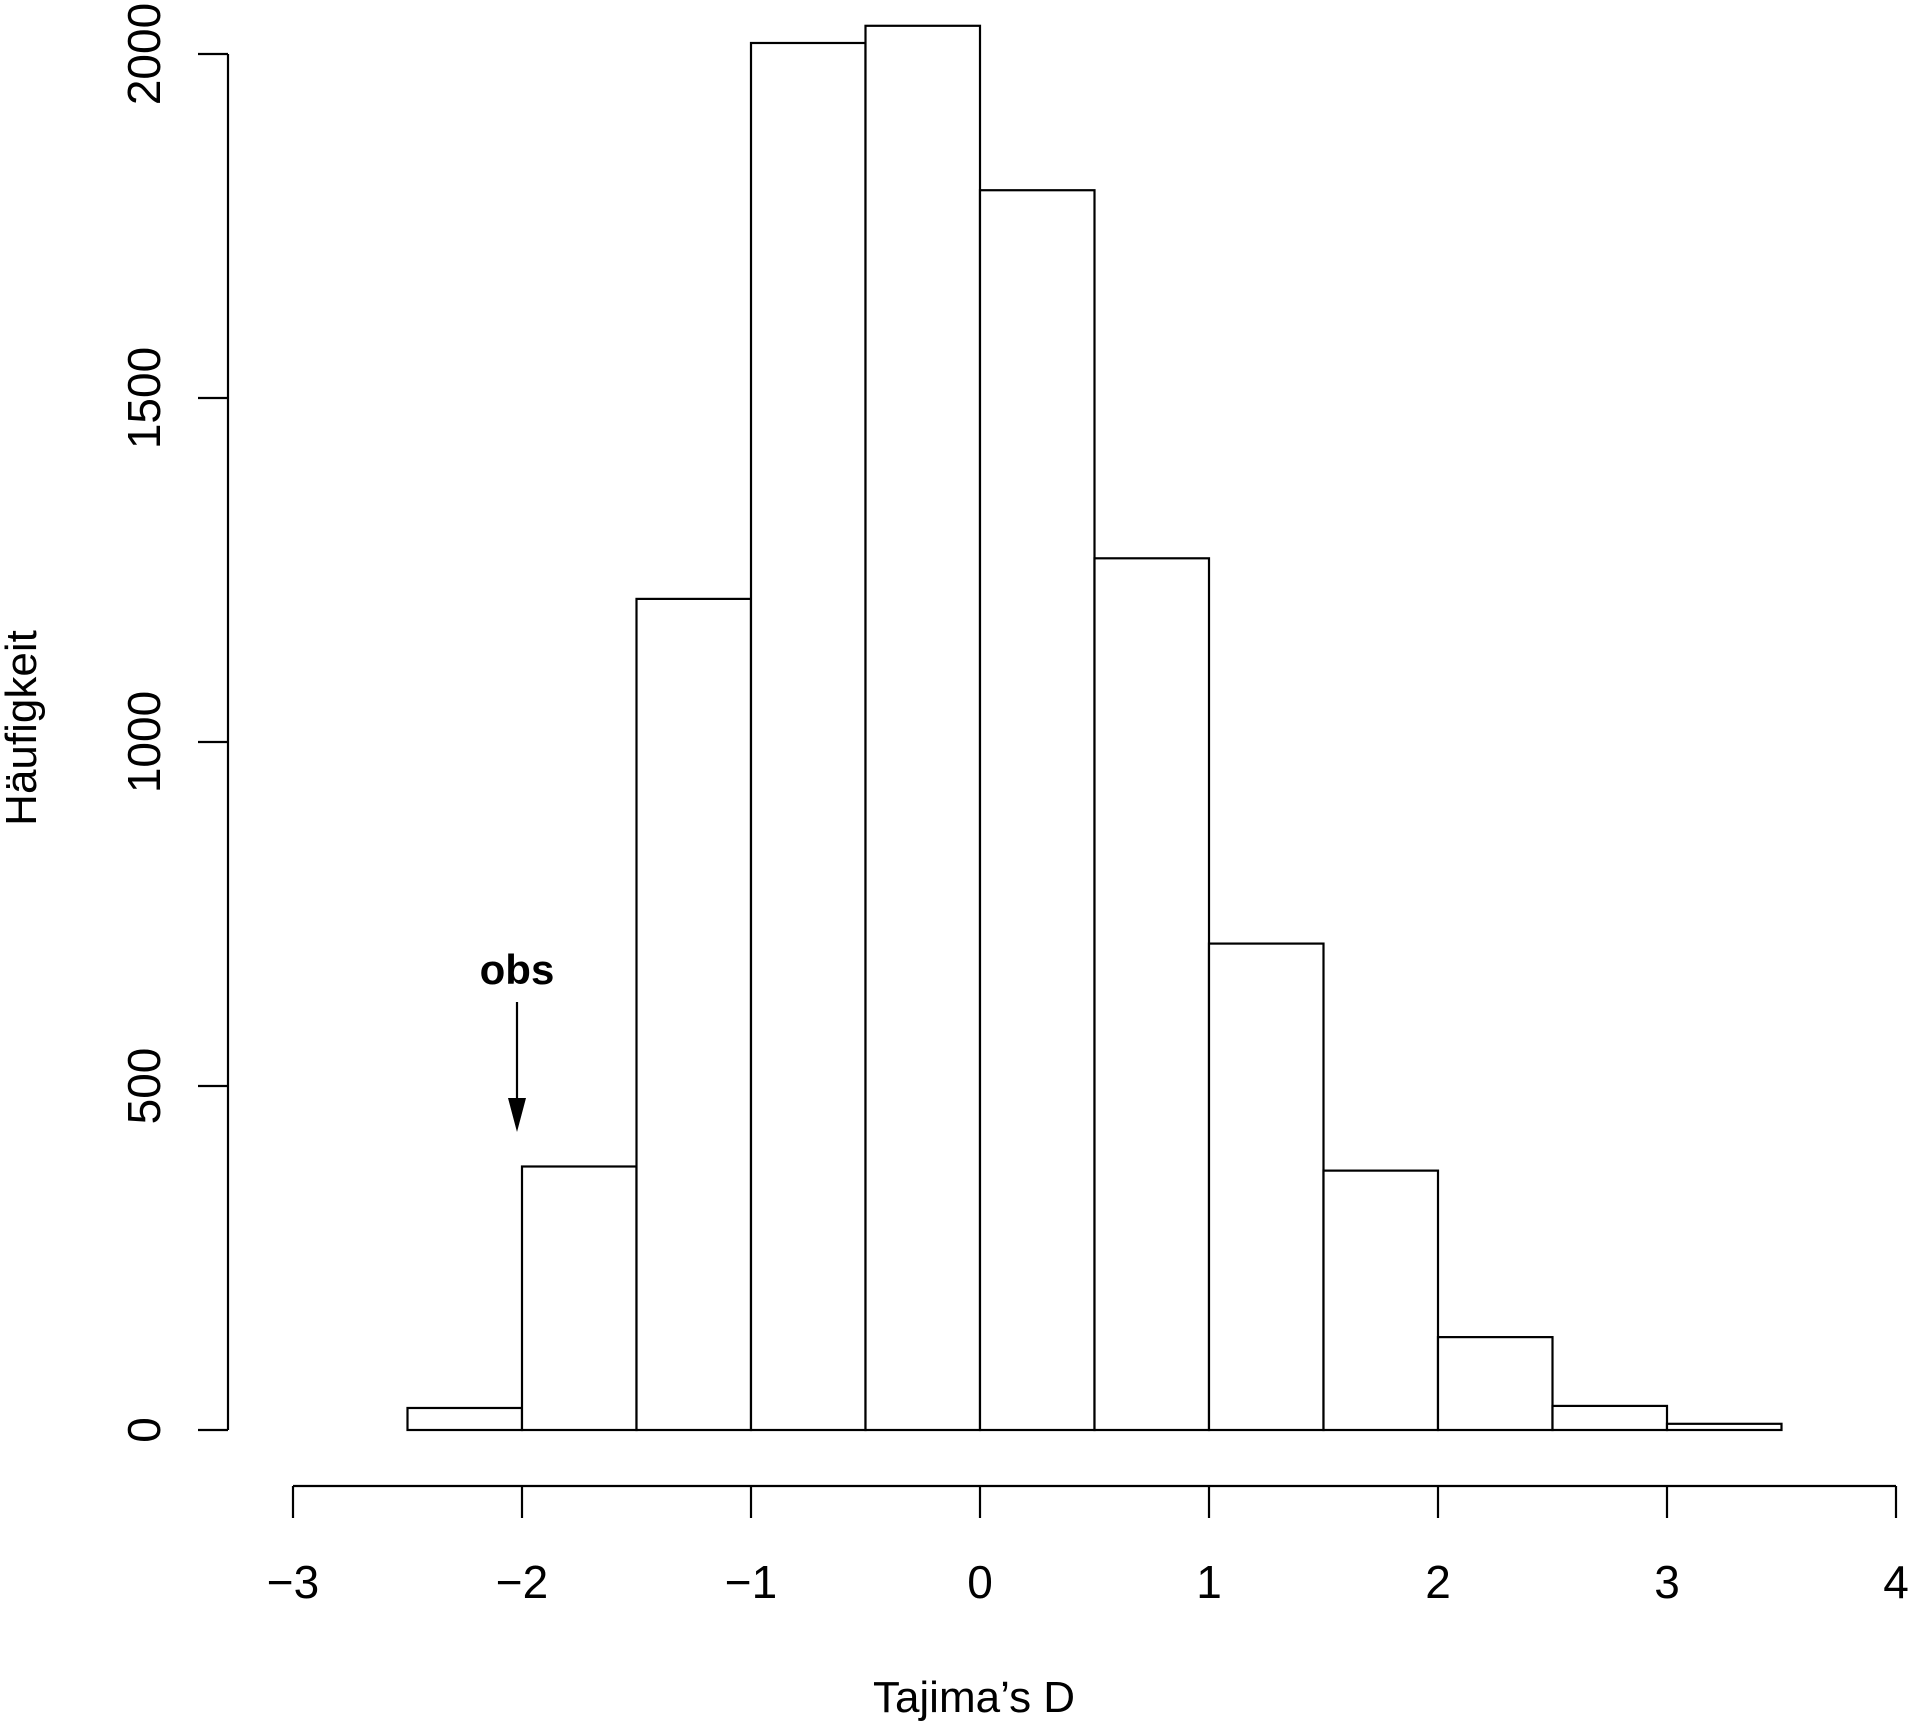 The width and height of the screenshot is (1908, 1725). What do you see at coordinates (522, 1582) in the screenshot?
I see `x-tick-label: −2` at bounding box center [522, 1582].